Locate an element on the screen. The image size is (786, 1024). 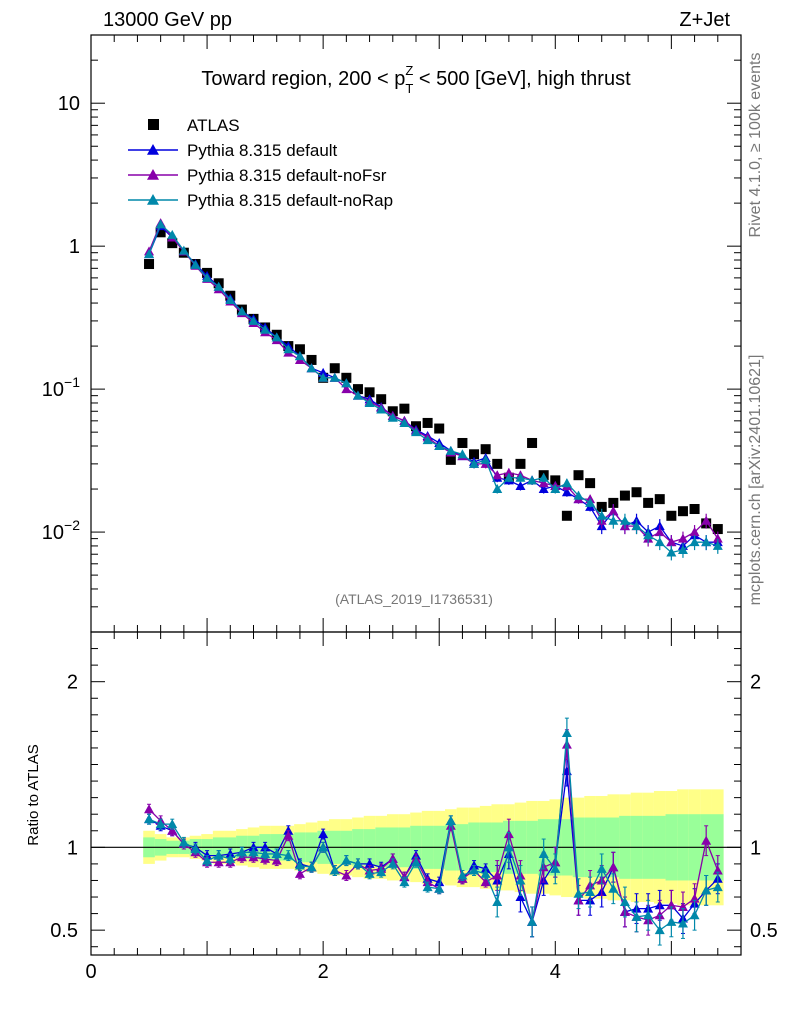
main-y-tick-label: 1 is located at coordinates (74, 247).